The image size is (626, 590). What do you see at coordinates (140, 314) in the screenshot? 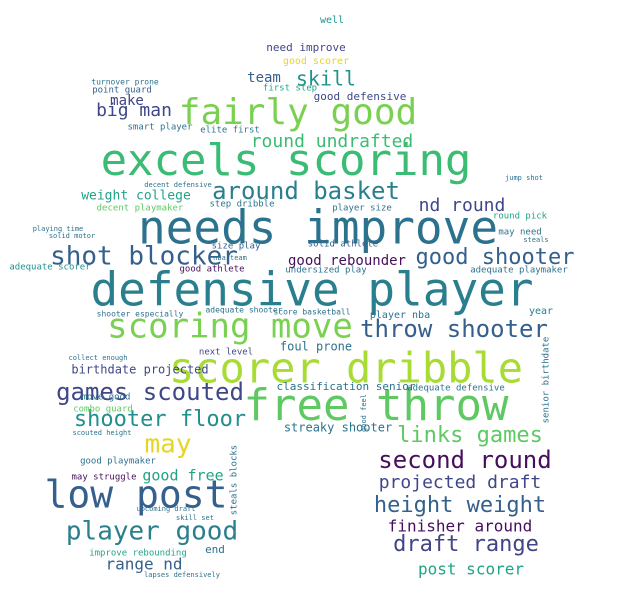
I see `cloud-word: shooter especially` at bounding box center [140, 314].